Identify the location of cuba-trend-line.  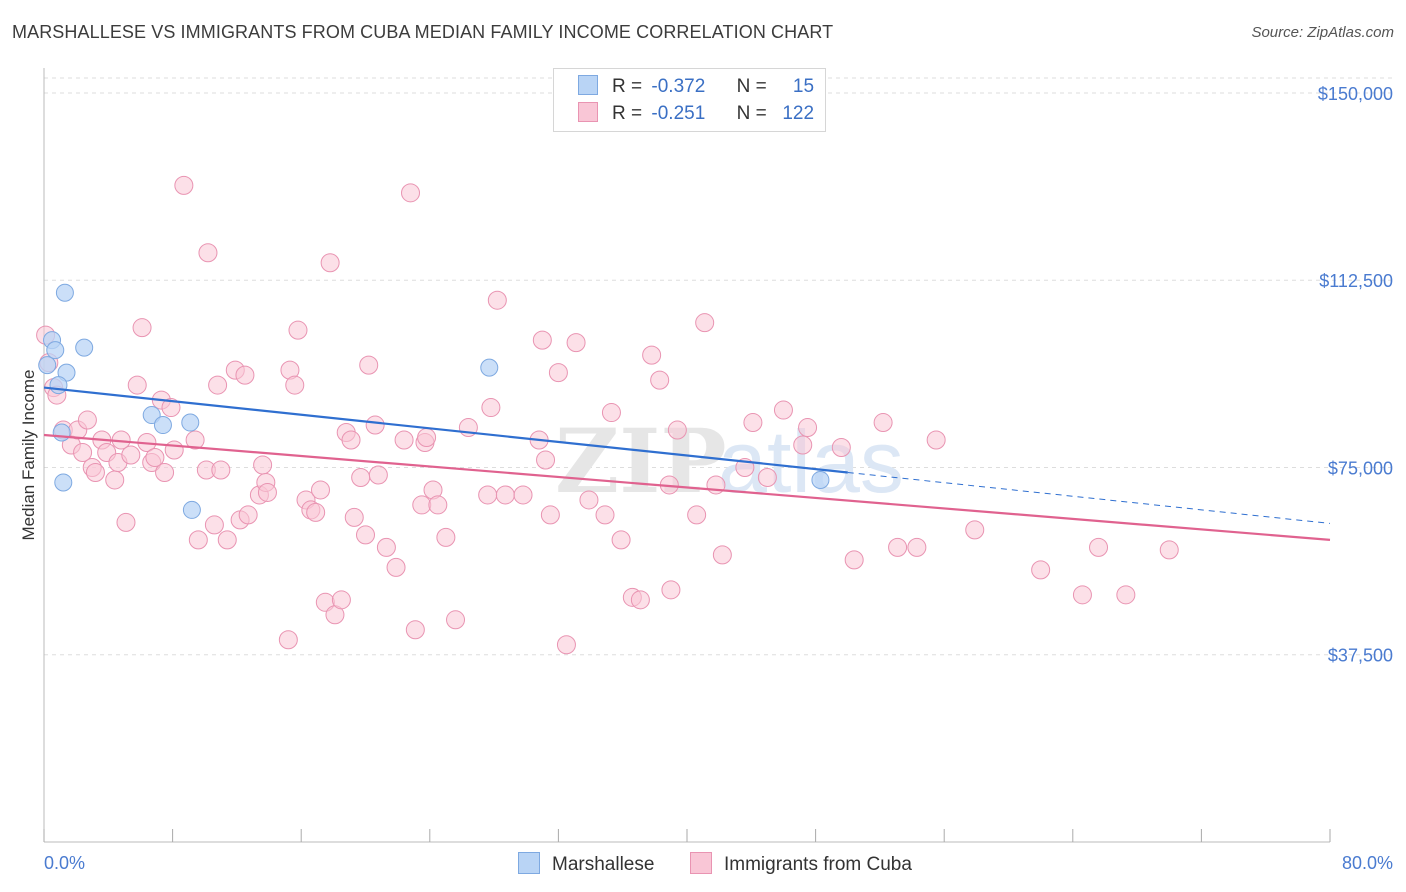
(687, 487).